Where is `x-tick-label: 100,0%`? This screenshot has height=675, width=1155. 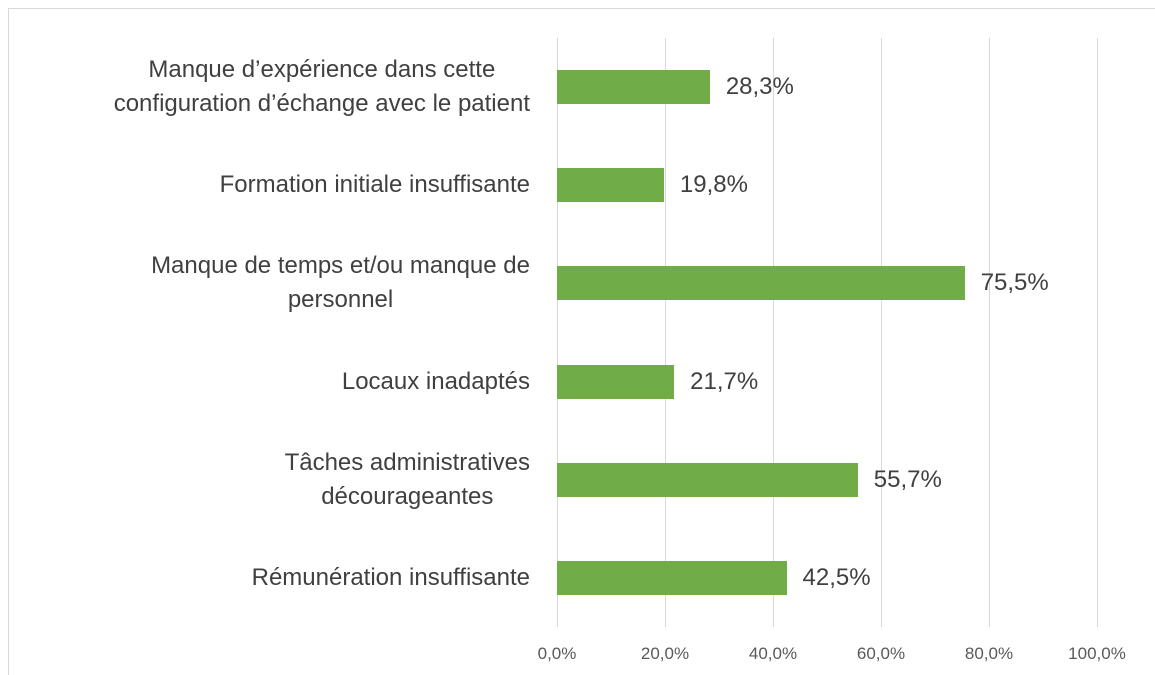
x-tick-label: 100,0% is located at coordinates (1097, 653).